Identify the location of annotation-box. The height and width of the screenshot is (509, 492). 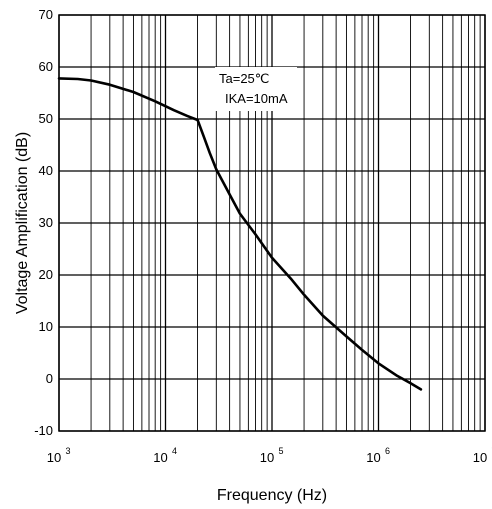
(256, 89).